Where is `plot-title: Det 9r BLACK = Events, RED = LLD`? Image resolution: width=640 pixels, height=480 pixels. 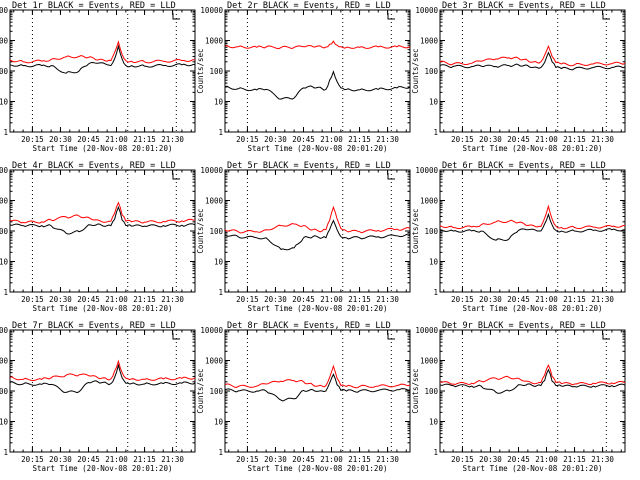
plot-title: Det 9r BLACK = Events, RED = LLD is located at coordinates (524, 326).